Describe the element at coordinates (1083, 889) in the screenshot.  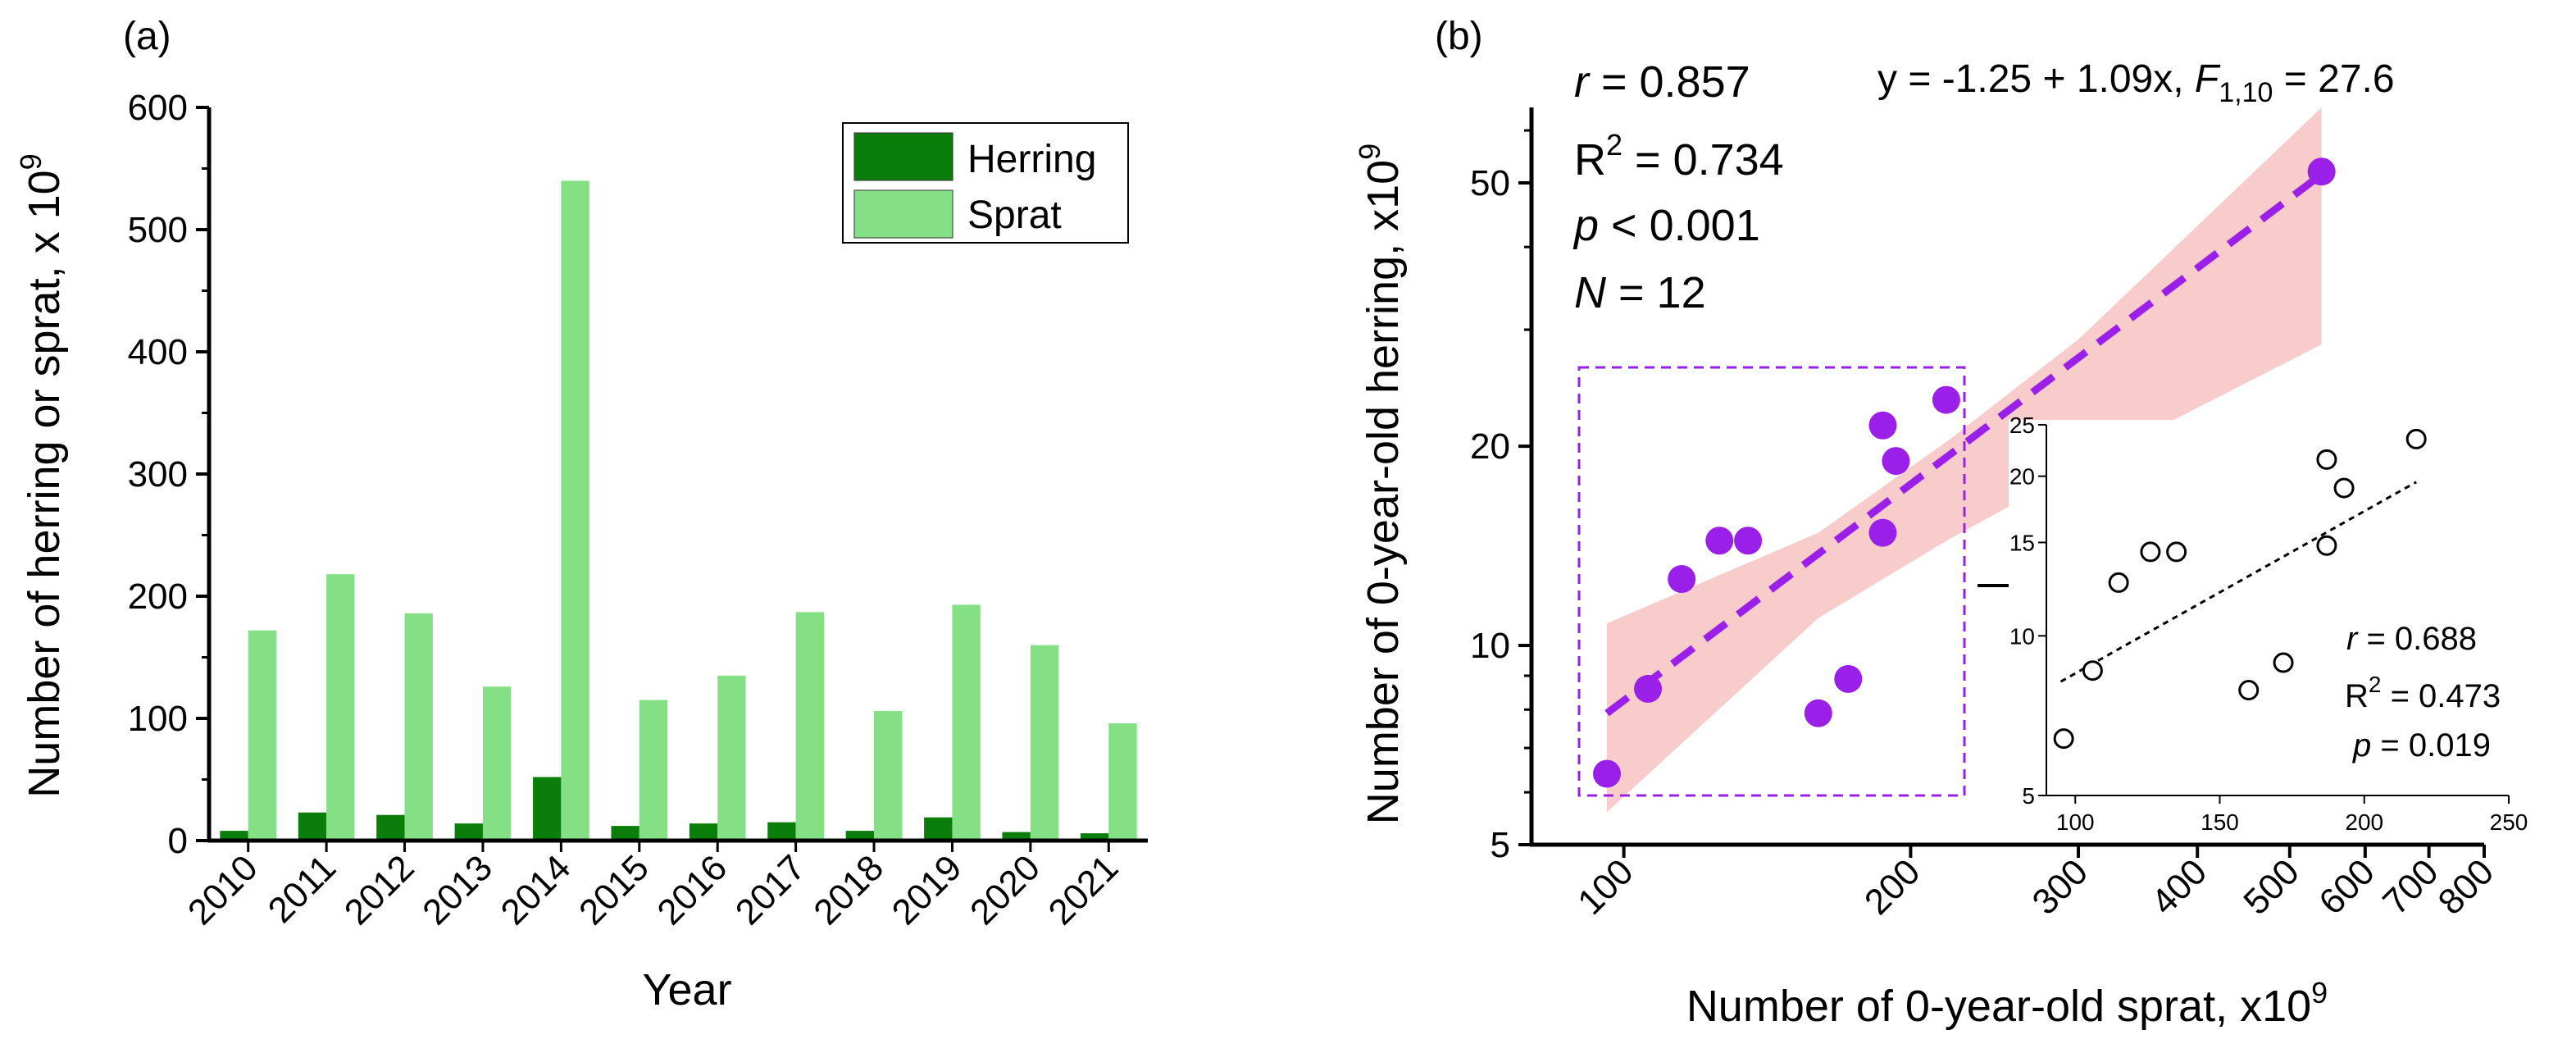
I see `x-tick-label: 2021` at that location.